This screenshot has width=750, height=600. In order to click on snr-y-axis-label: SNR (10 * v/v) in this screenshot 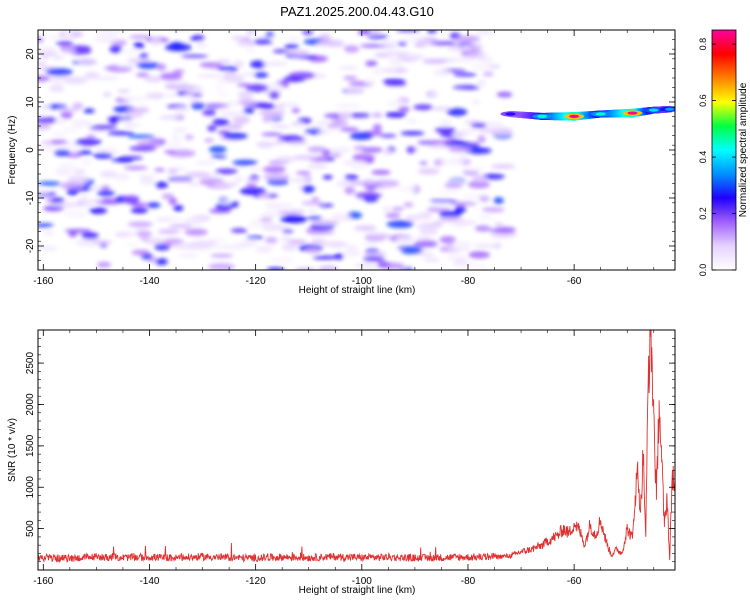, I will do `click(12, 450)`.